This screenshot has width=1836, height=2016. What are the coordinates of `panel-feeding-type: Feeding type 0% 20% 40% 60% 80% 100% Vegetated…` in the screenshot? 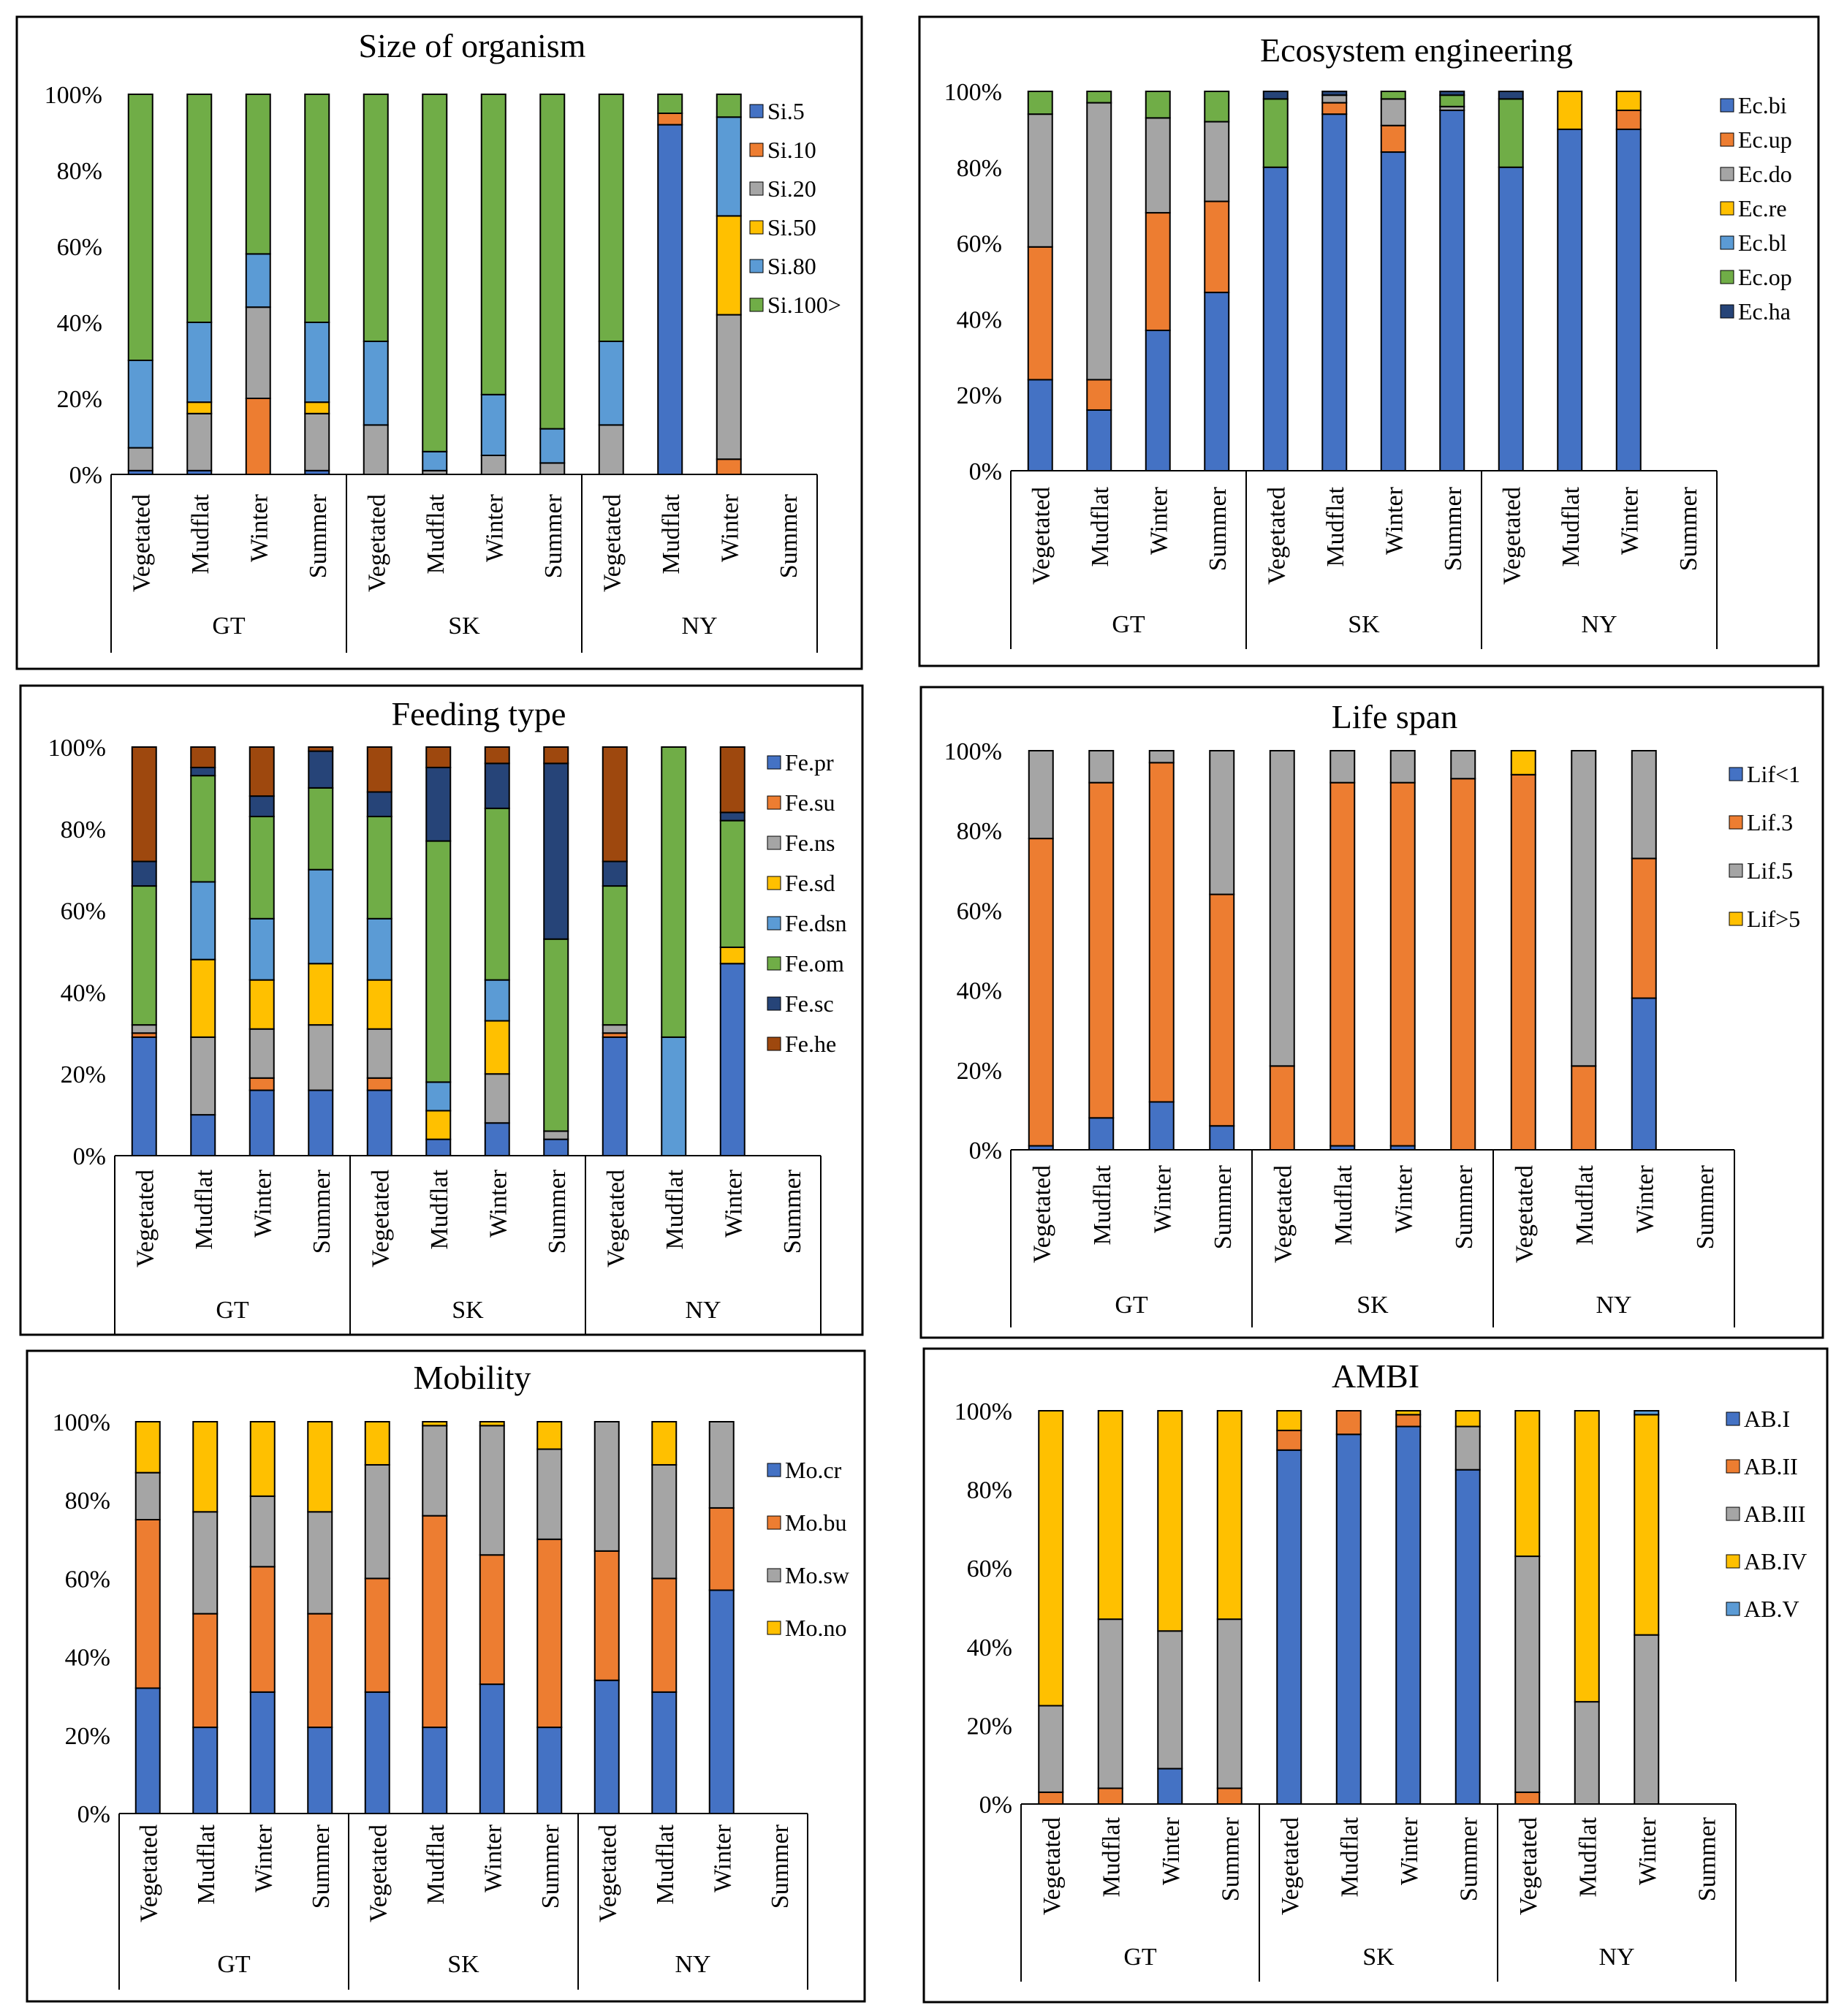 It's located at (441, 1010).